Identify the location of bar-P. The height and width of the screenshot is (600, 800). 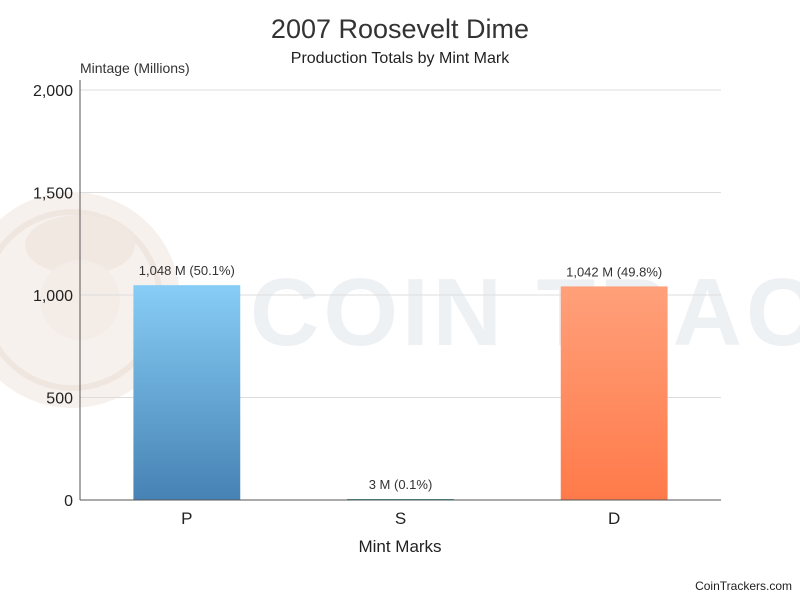
(187, 392).